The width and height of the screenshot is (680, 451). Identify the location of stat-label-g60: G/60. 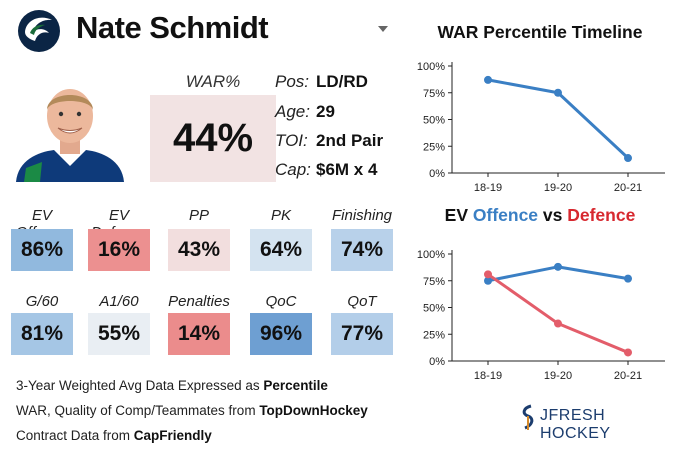
(42, 301).